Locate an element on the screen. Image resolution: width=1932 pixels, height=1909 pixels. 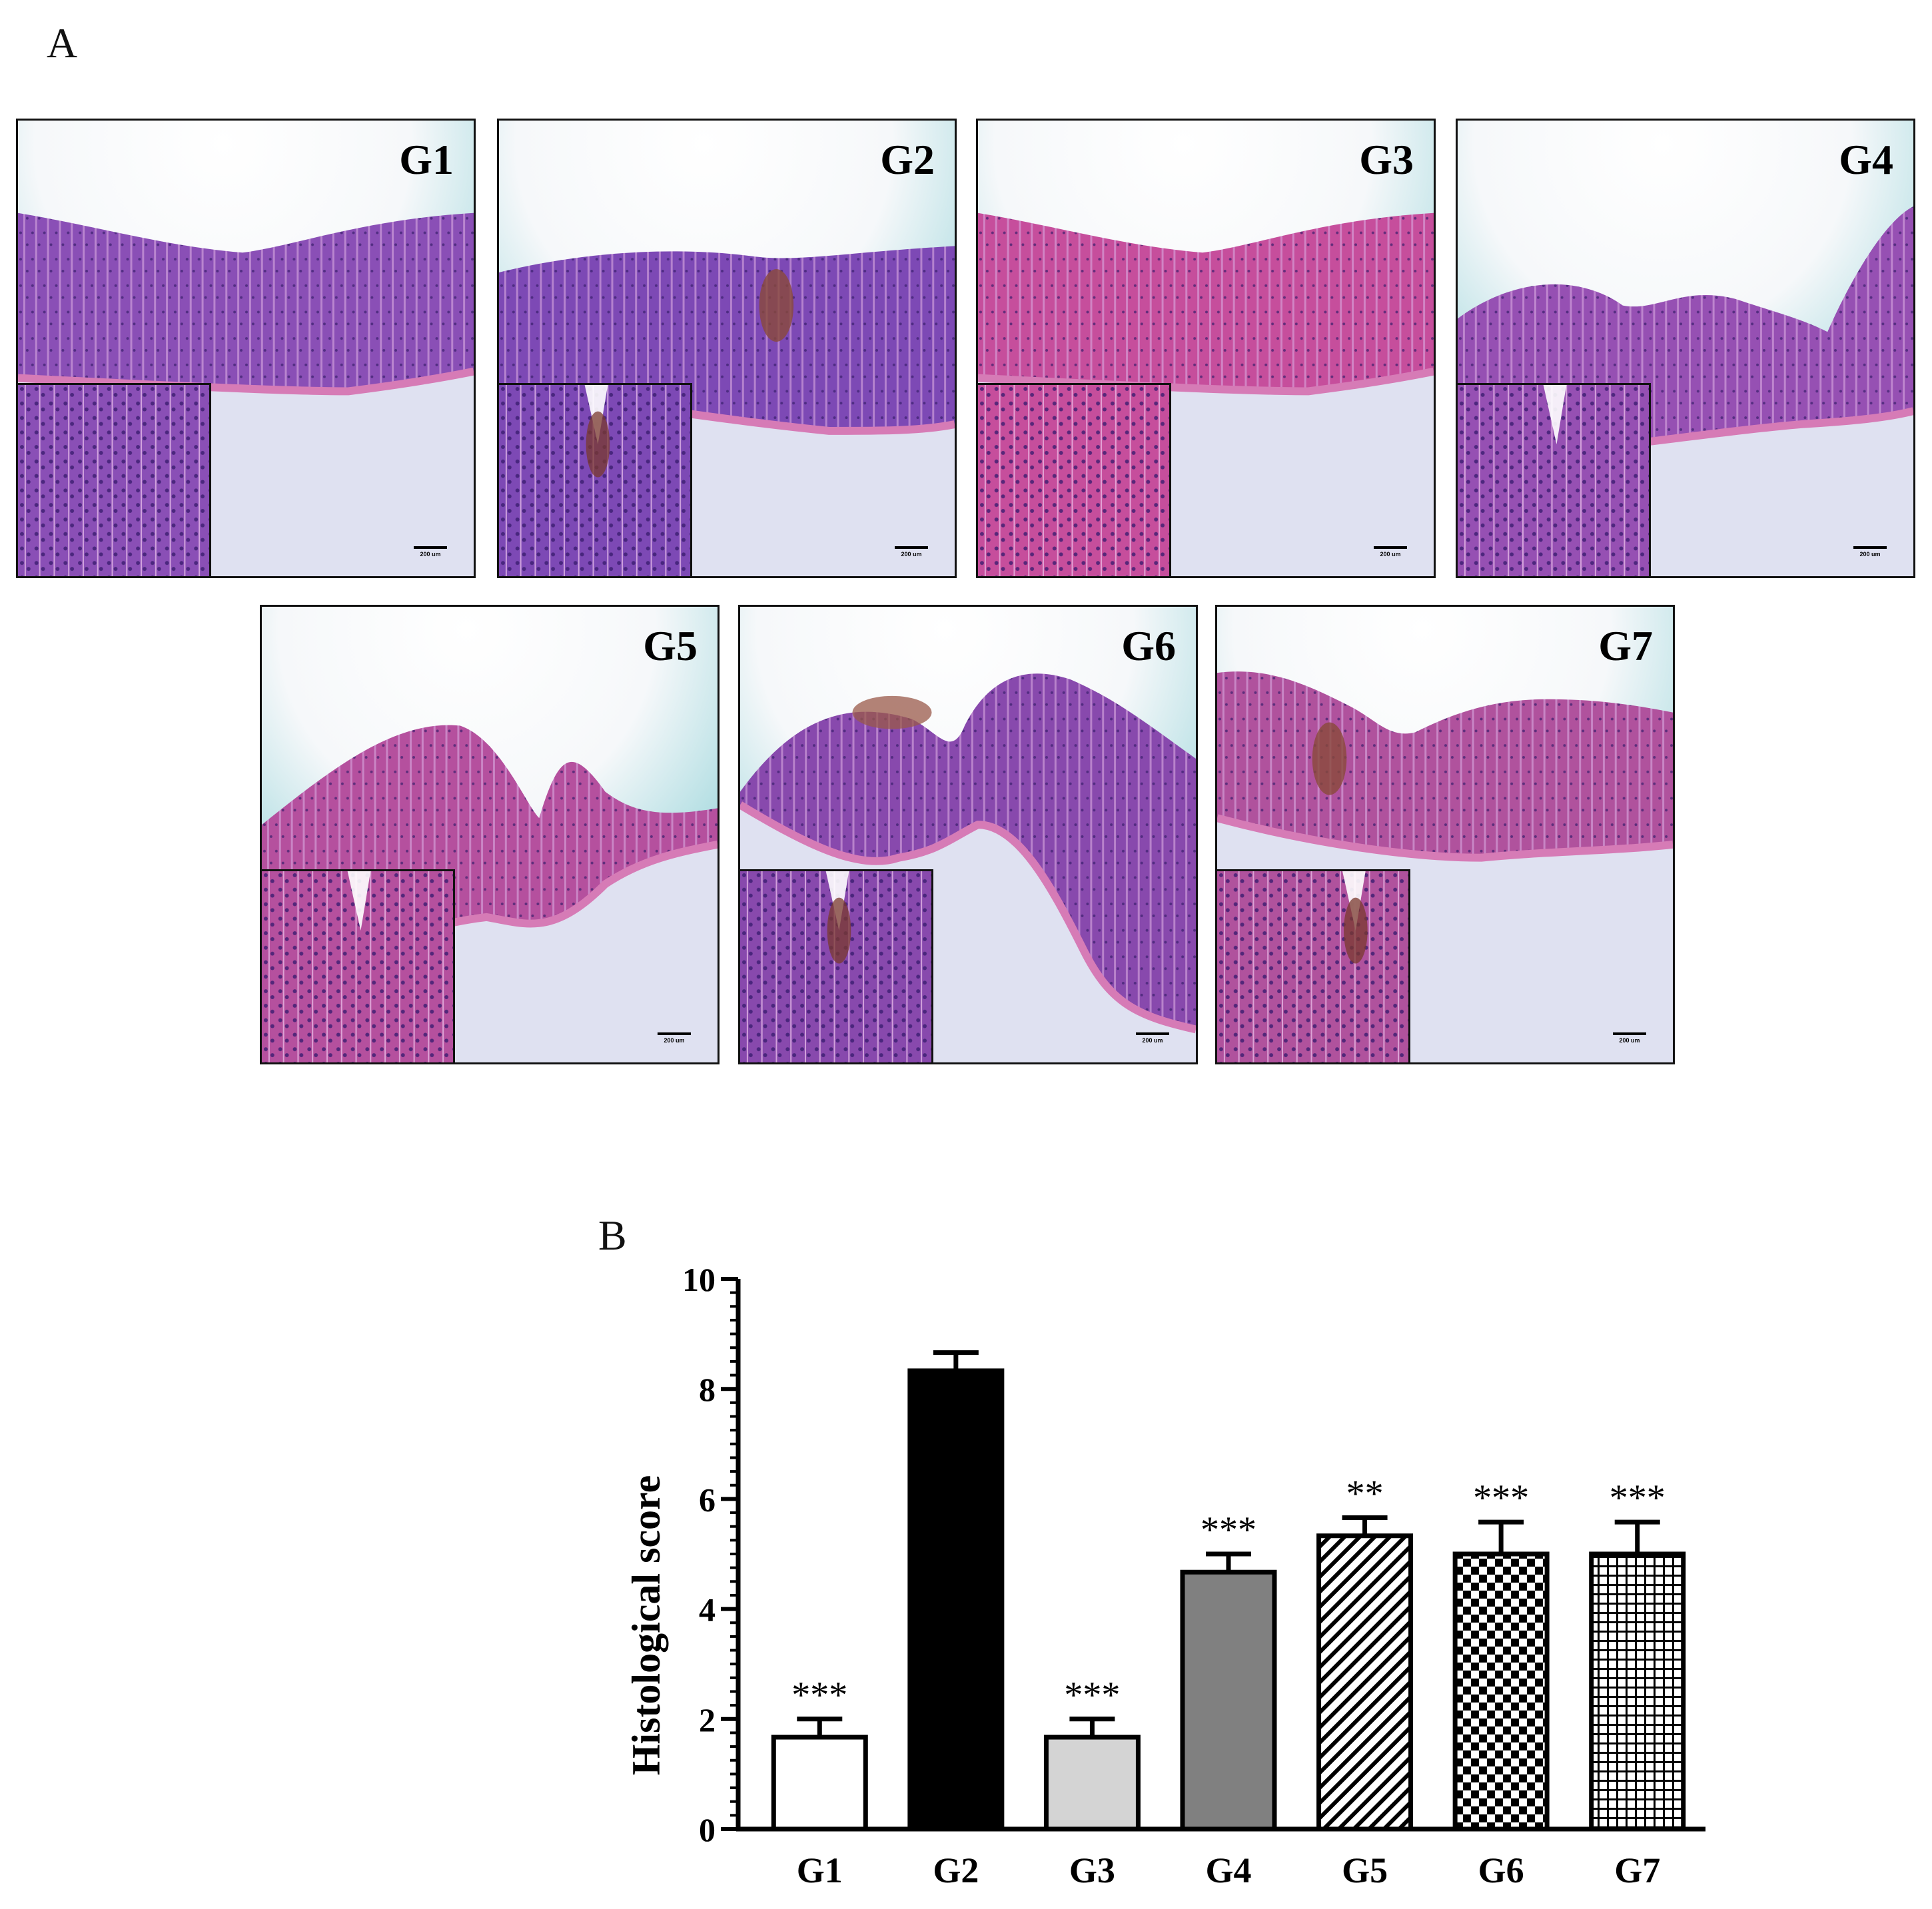
bar-g5 is located at coordinates (1365, 1682).